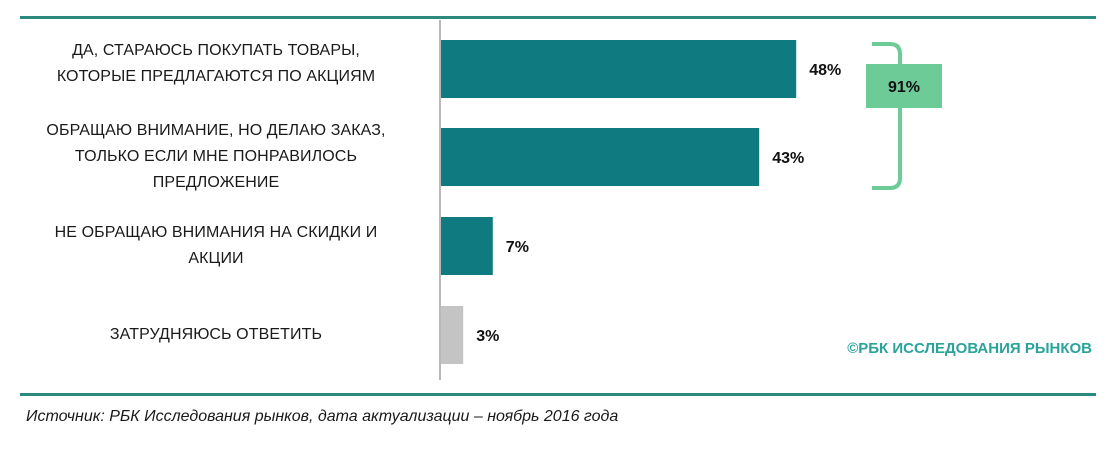 Image resolution: width=1116 pixels, height=456 pixels. What do you see at coordinates (788, 158) in the screenshot?
I see `value-label-1: 43%` at bounding box center [788, 158].